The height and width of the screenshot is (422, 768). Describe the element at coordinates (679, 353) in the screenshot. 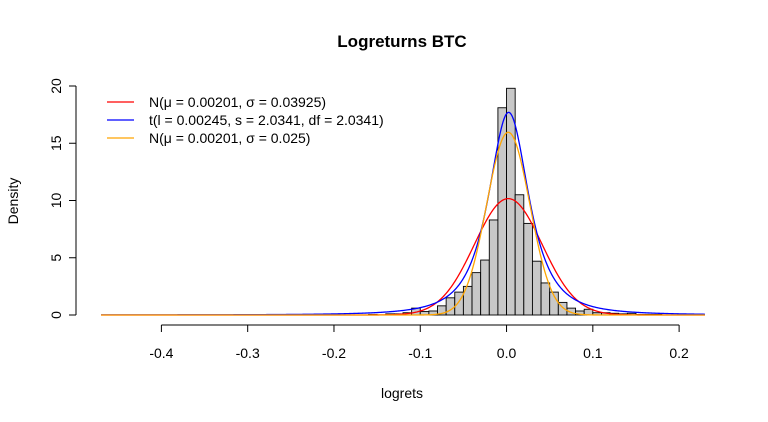

I see `x-tick-label: 0.2` at that location.